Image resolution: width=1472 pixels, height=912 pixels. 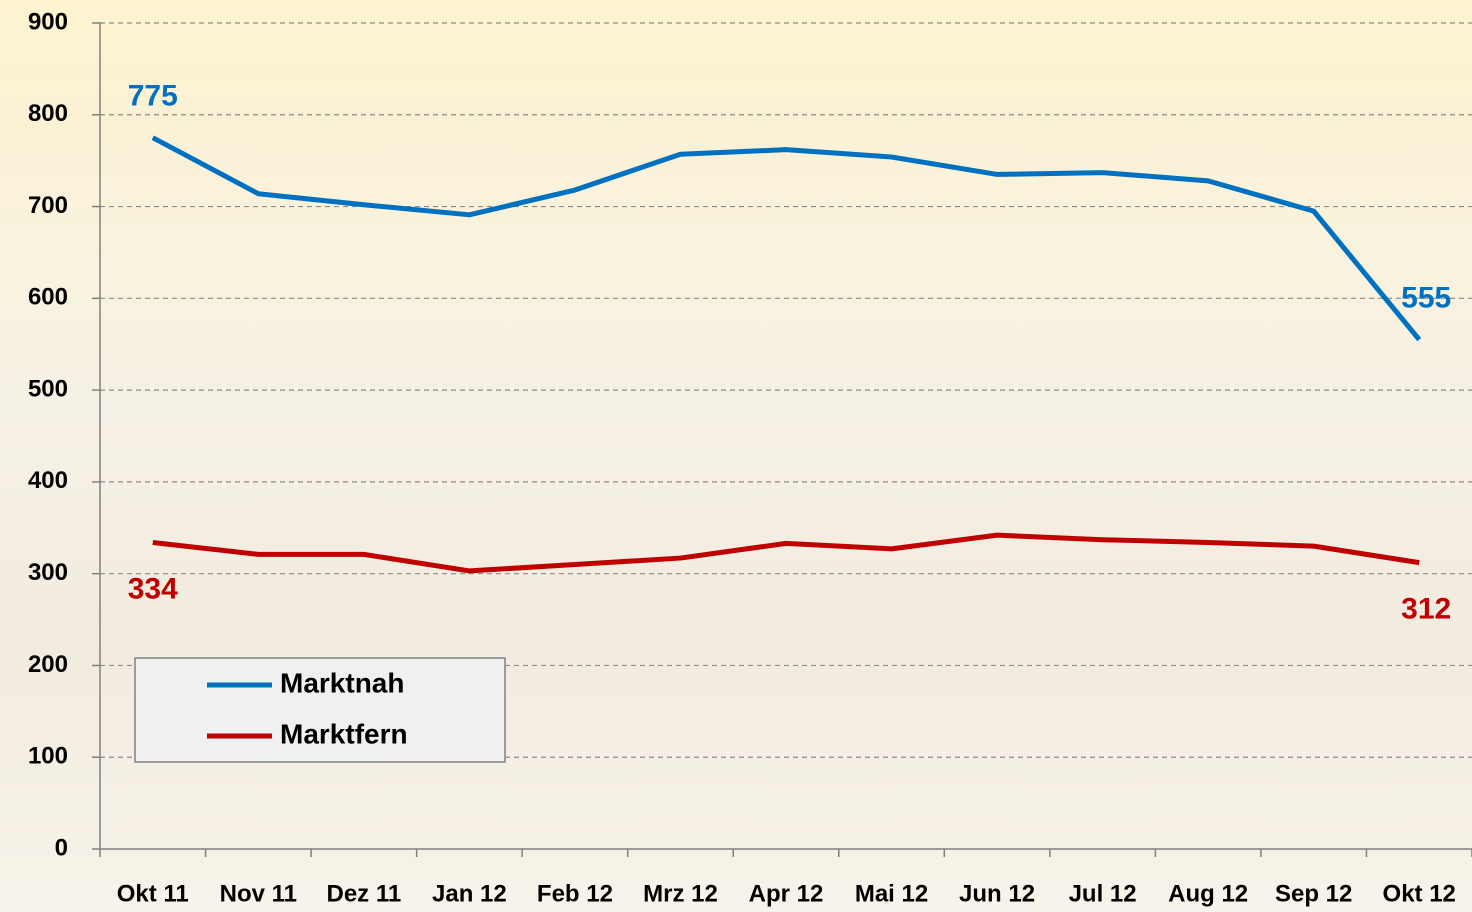 I want to click on x-tick-label: Okt 12, so click(x=1419, y=893).